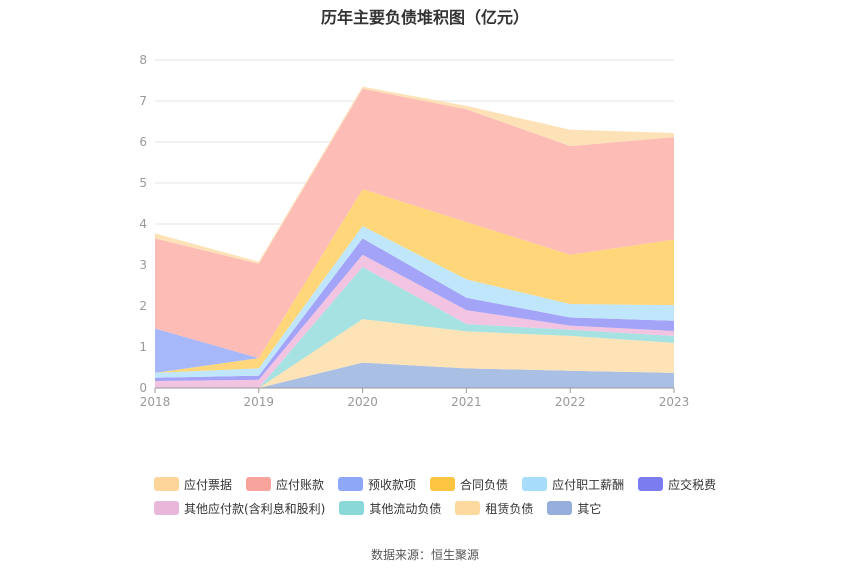 This screenshot has width=850, height=575. What do you see at coordinates (143, 183) in the screenshot?
I see `y-tick-label: 5` at bounding box center [143, 183].